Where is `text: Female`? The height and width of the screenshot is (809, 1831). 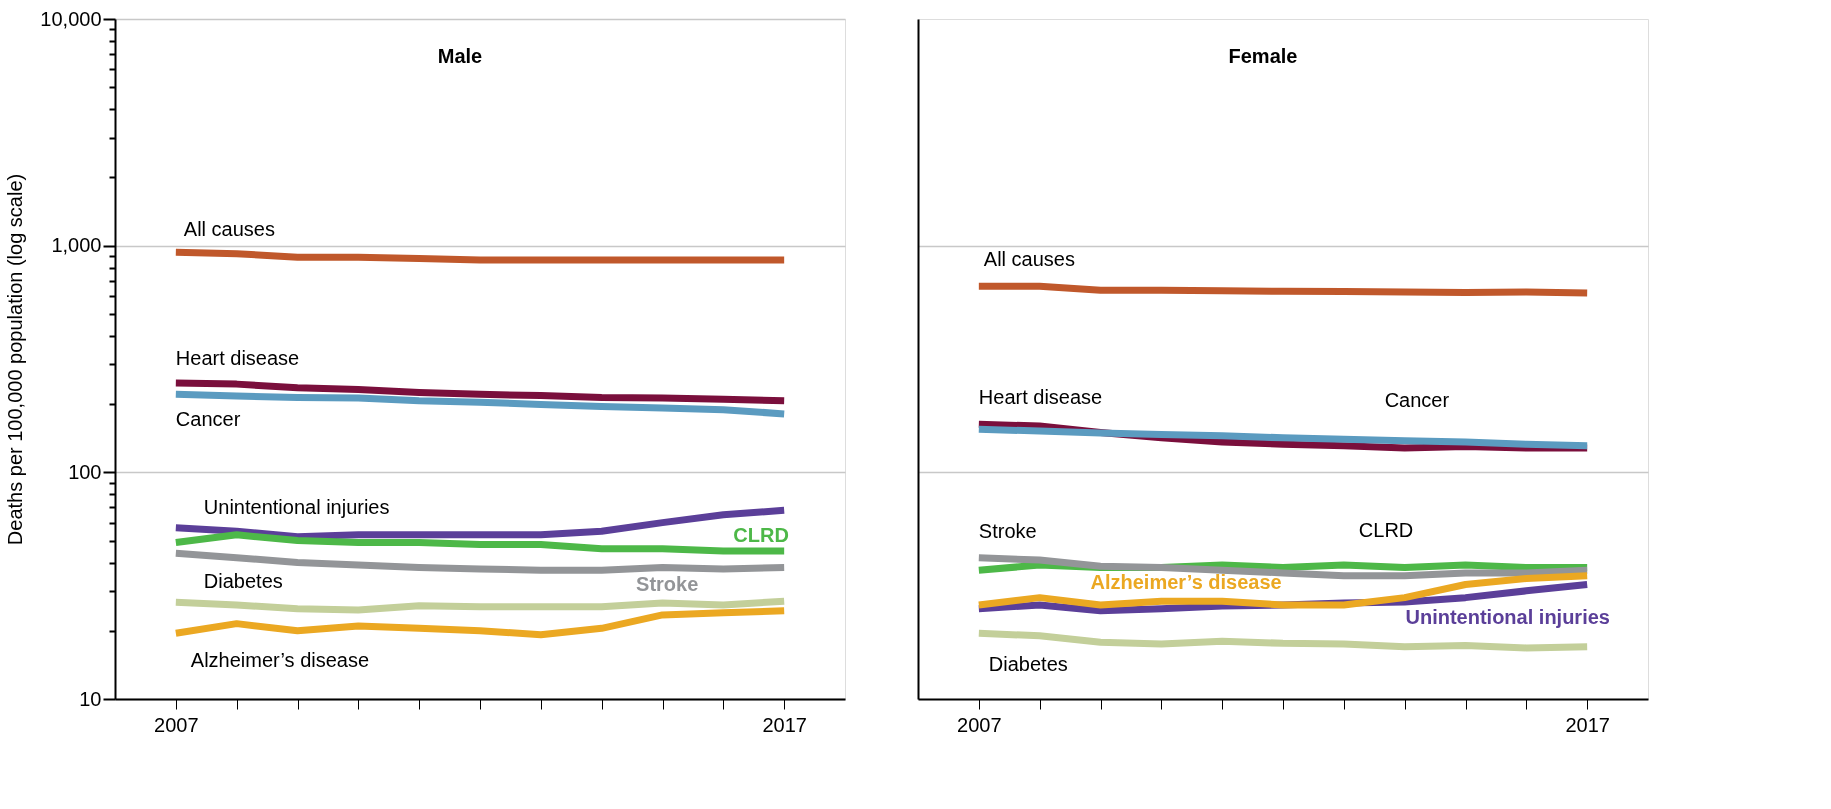
text: Female is located at coordinates (1263, 56).